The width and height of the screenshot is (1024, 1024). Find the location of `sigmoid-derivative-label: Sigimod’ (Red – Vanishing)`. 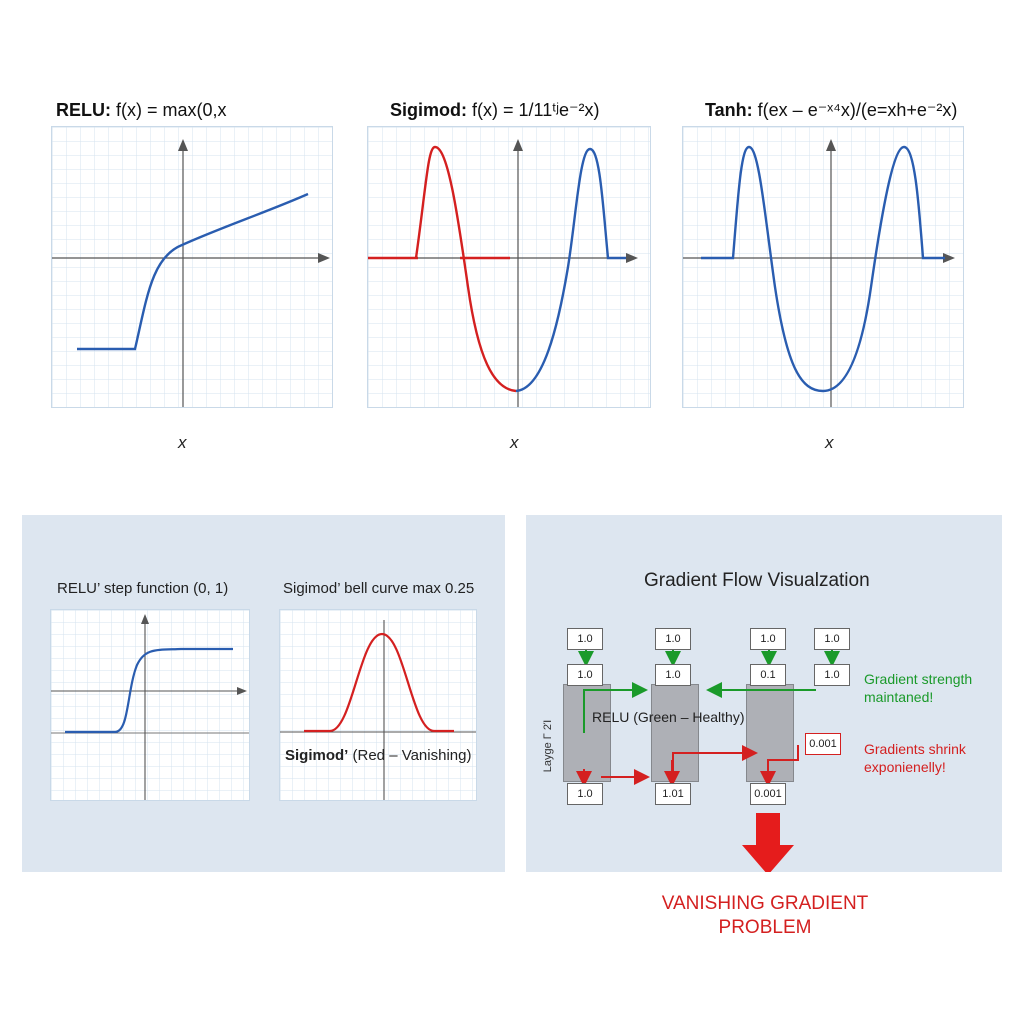

sigmoid-derivative-label: Sigimod’ (Red – Vanishing) is located at coordinates (378, 755).